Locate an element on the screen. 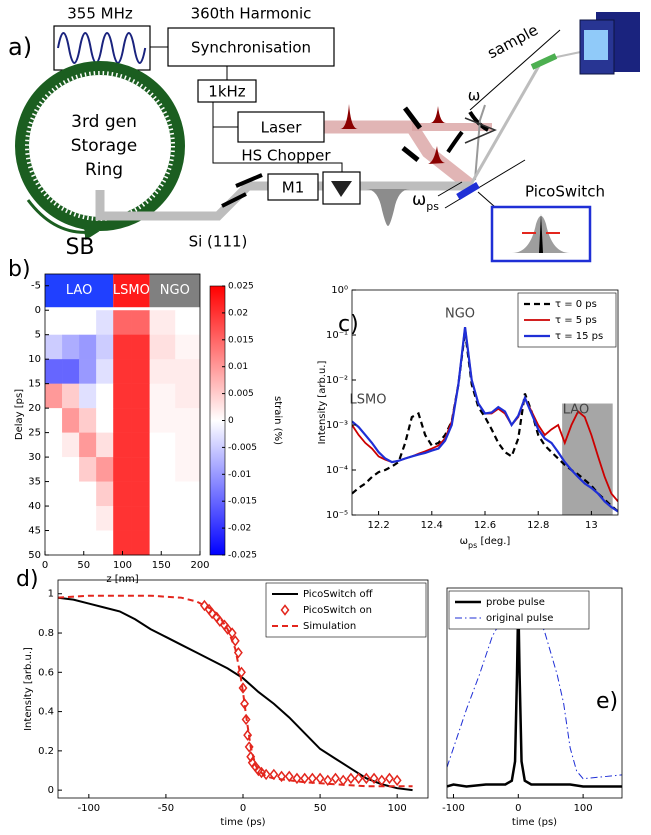  y-tick-label: 10 is located at coordinates (34, 359).